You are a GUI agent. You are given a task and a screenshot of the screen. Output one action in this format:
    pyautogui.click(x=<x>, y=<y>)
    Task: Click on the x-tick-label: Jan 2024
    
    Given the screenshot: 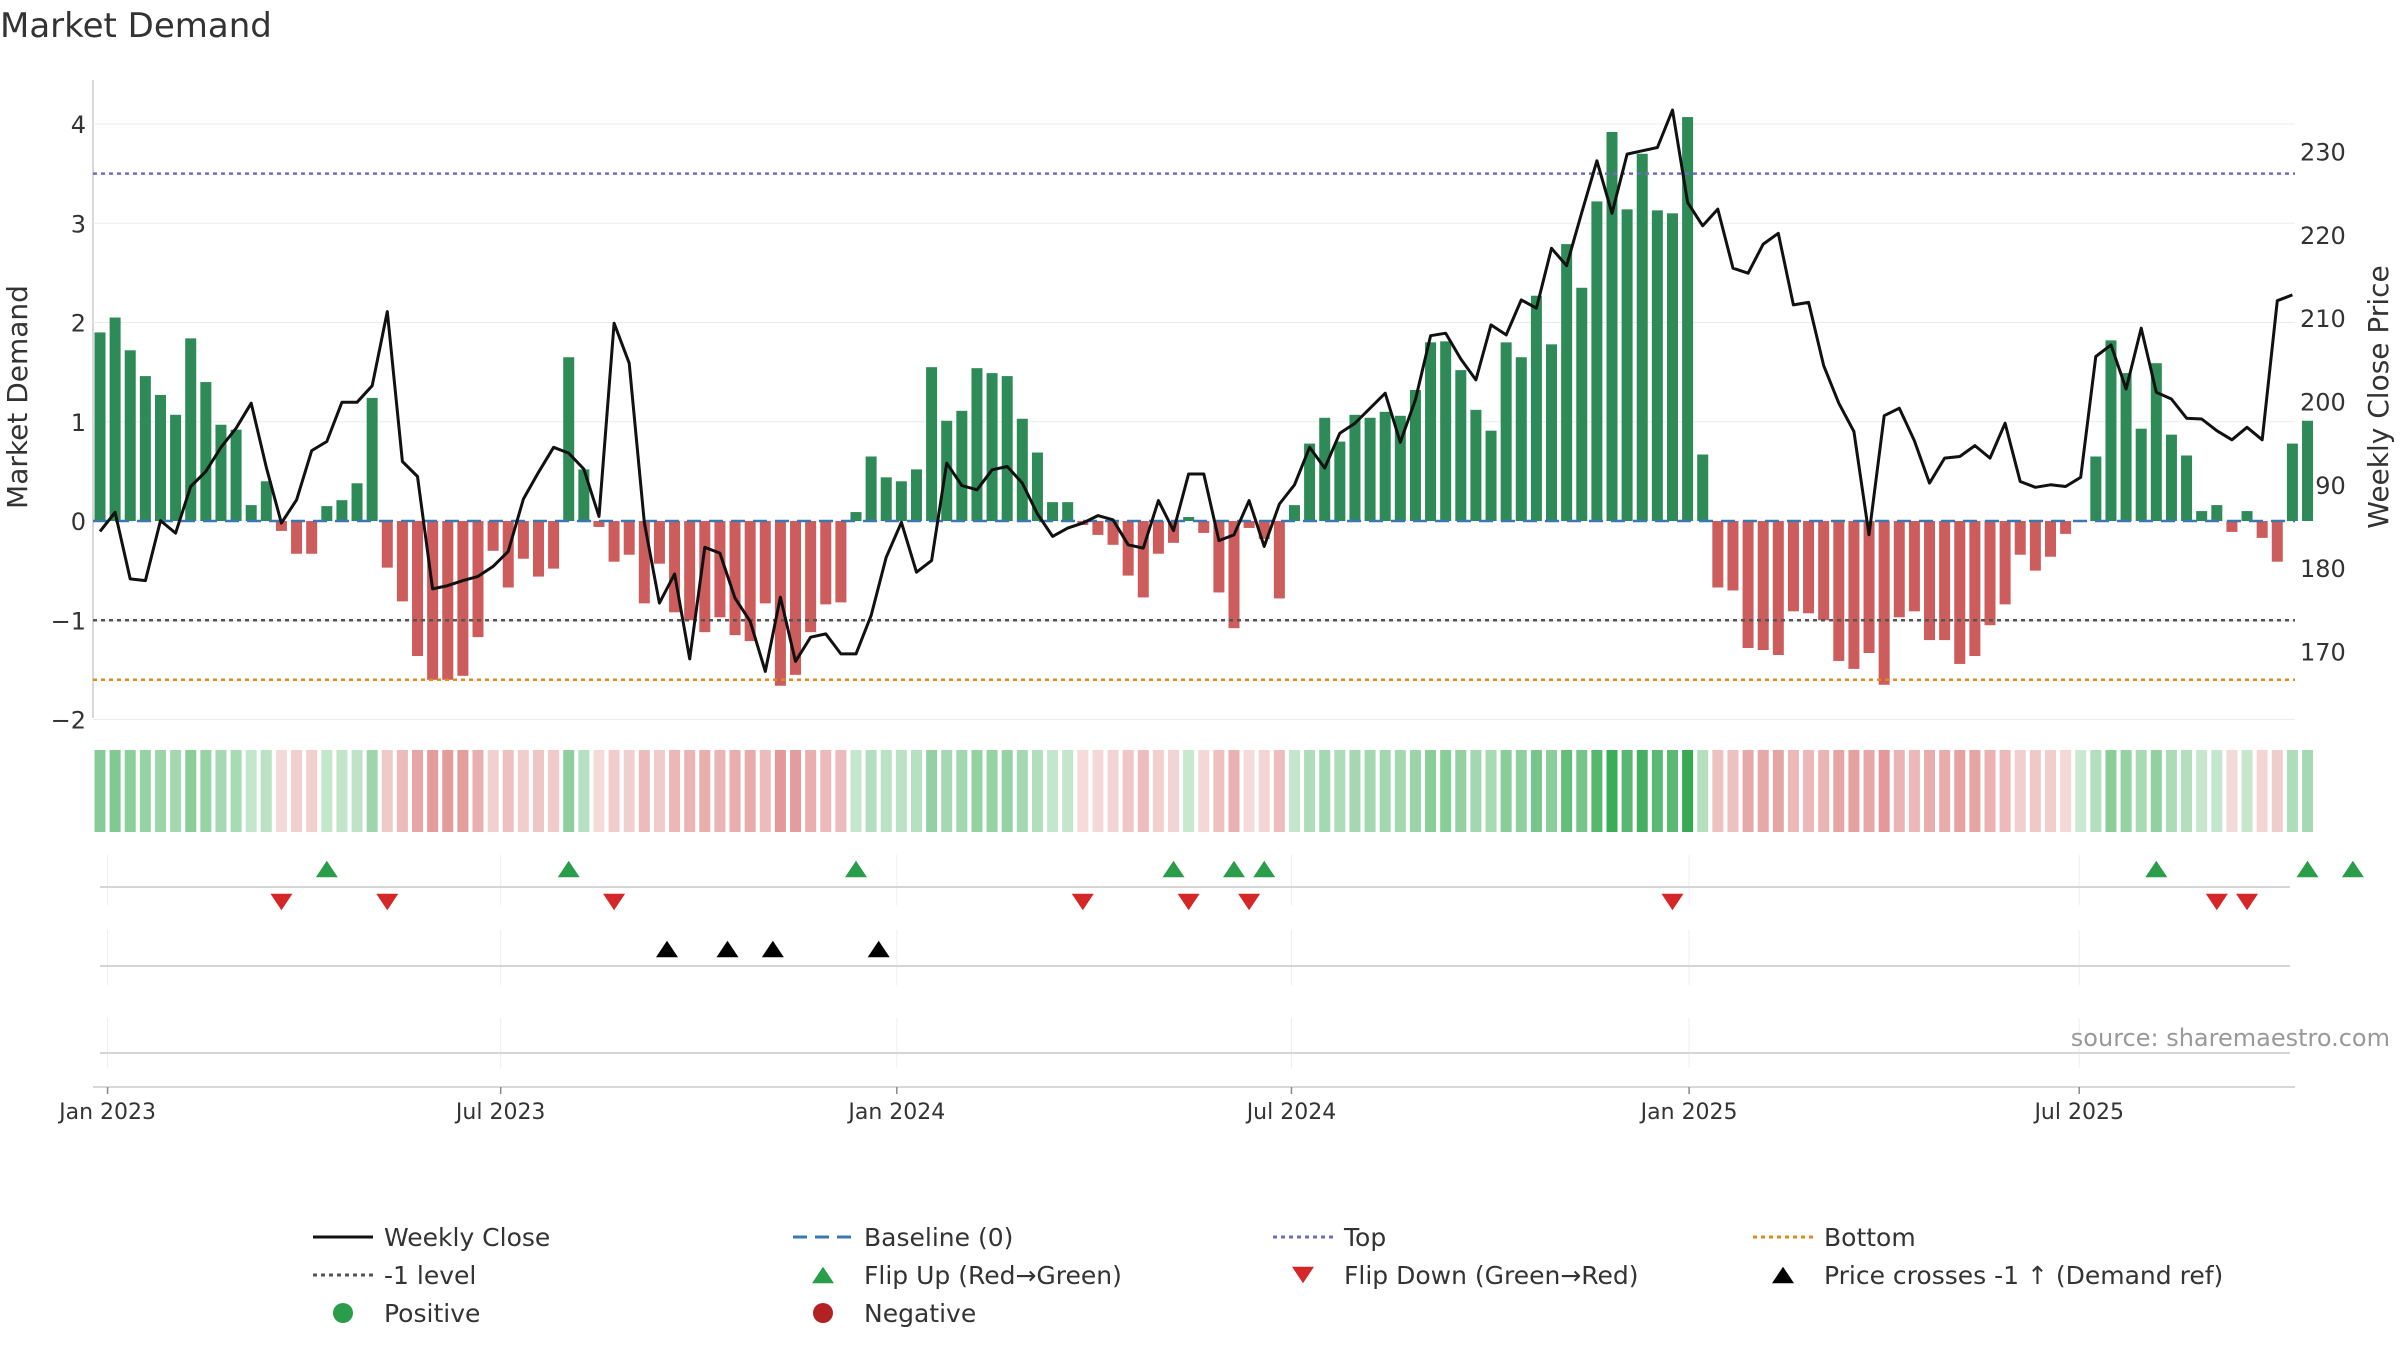 What is the action you would take?
    pyautogui.click(x=895, y=1112)
    